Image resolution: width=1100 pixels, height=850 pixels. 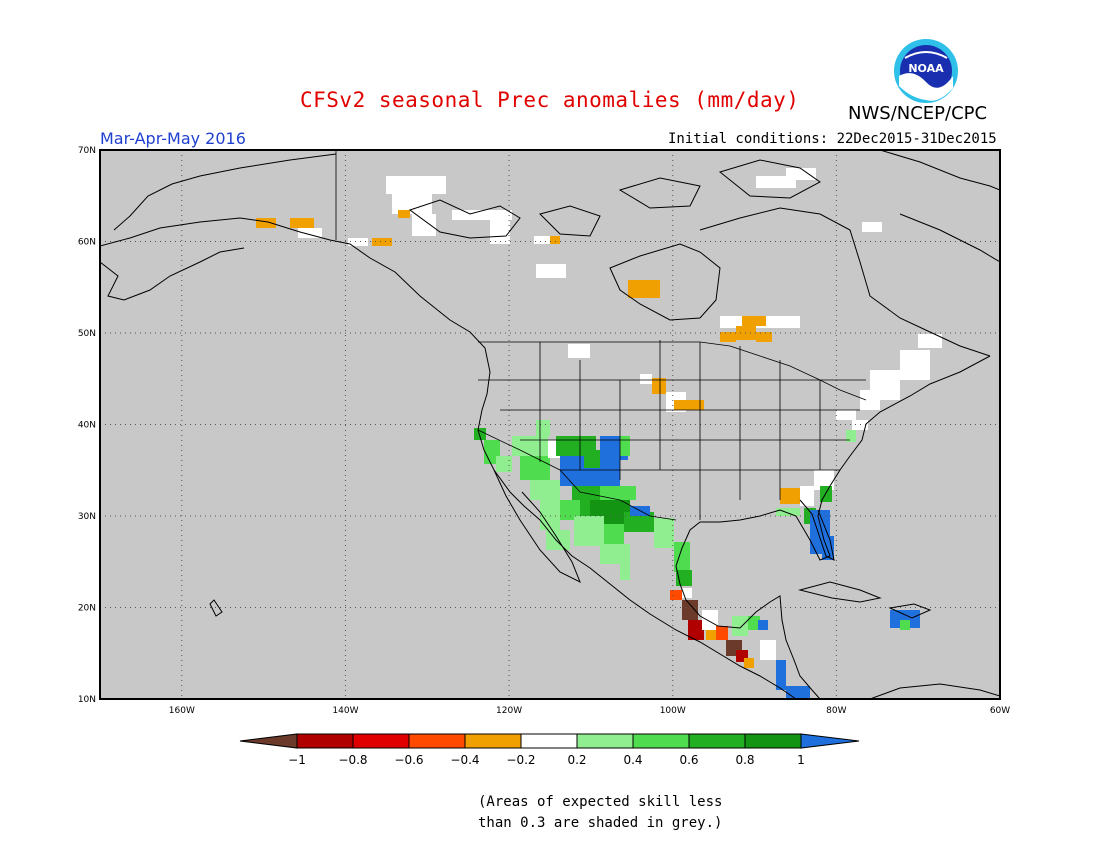 I want to click on y-tick-label: 50N, so click(x=87, y=334).